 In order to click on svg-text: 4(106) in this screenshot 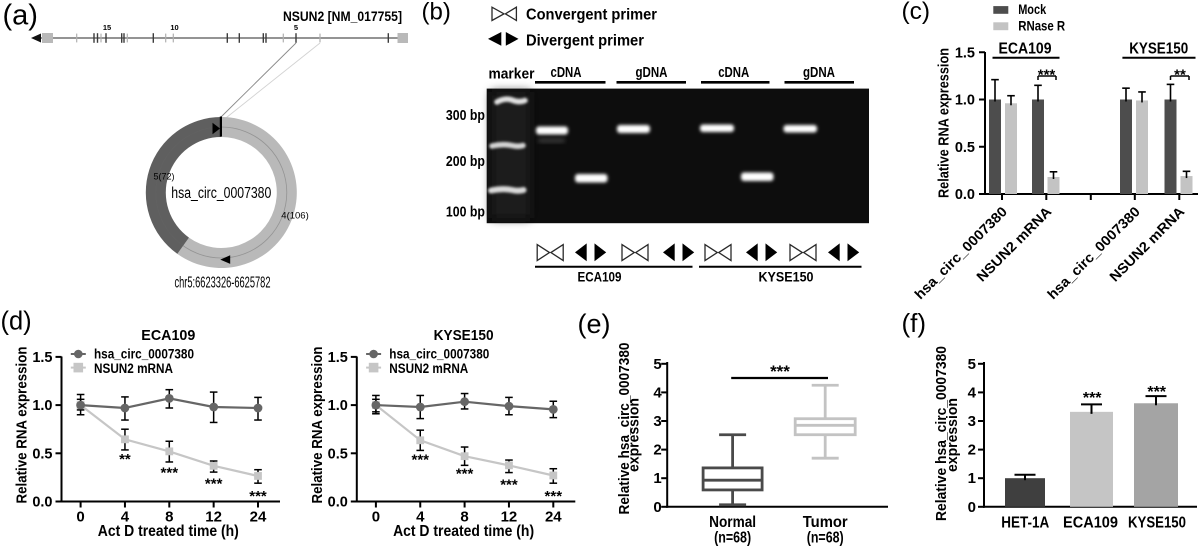, I will do `click(294, 216)`.